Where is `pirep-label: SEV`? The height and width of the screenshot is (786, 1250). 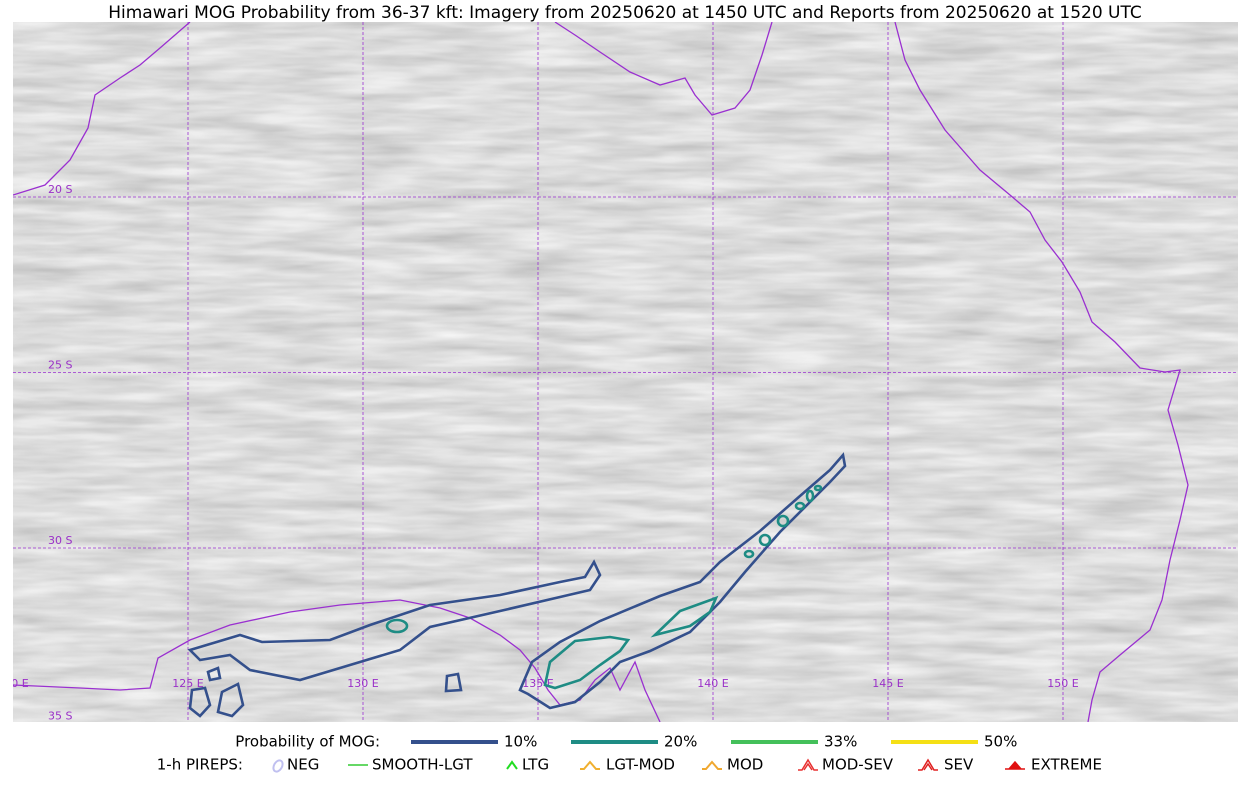
pirep-label: SEV is located at coordinates (959, 765).